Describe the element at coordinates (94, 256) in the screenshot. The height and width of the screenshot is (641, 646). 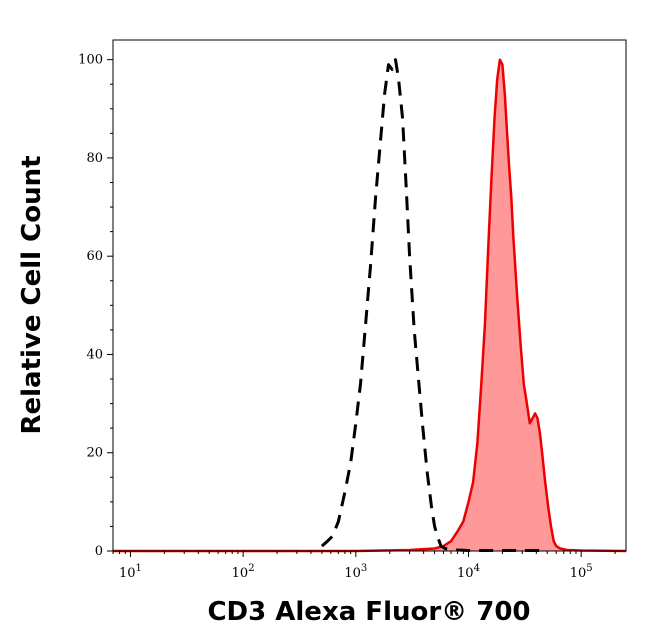
I see `y-tick-label: 60` at that location.